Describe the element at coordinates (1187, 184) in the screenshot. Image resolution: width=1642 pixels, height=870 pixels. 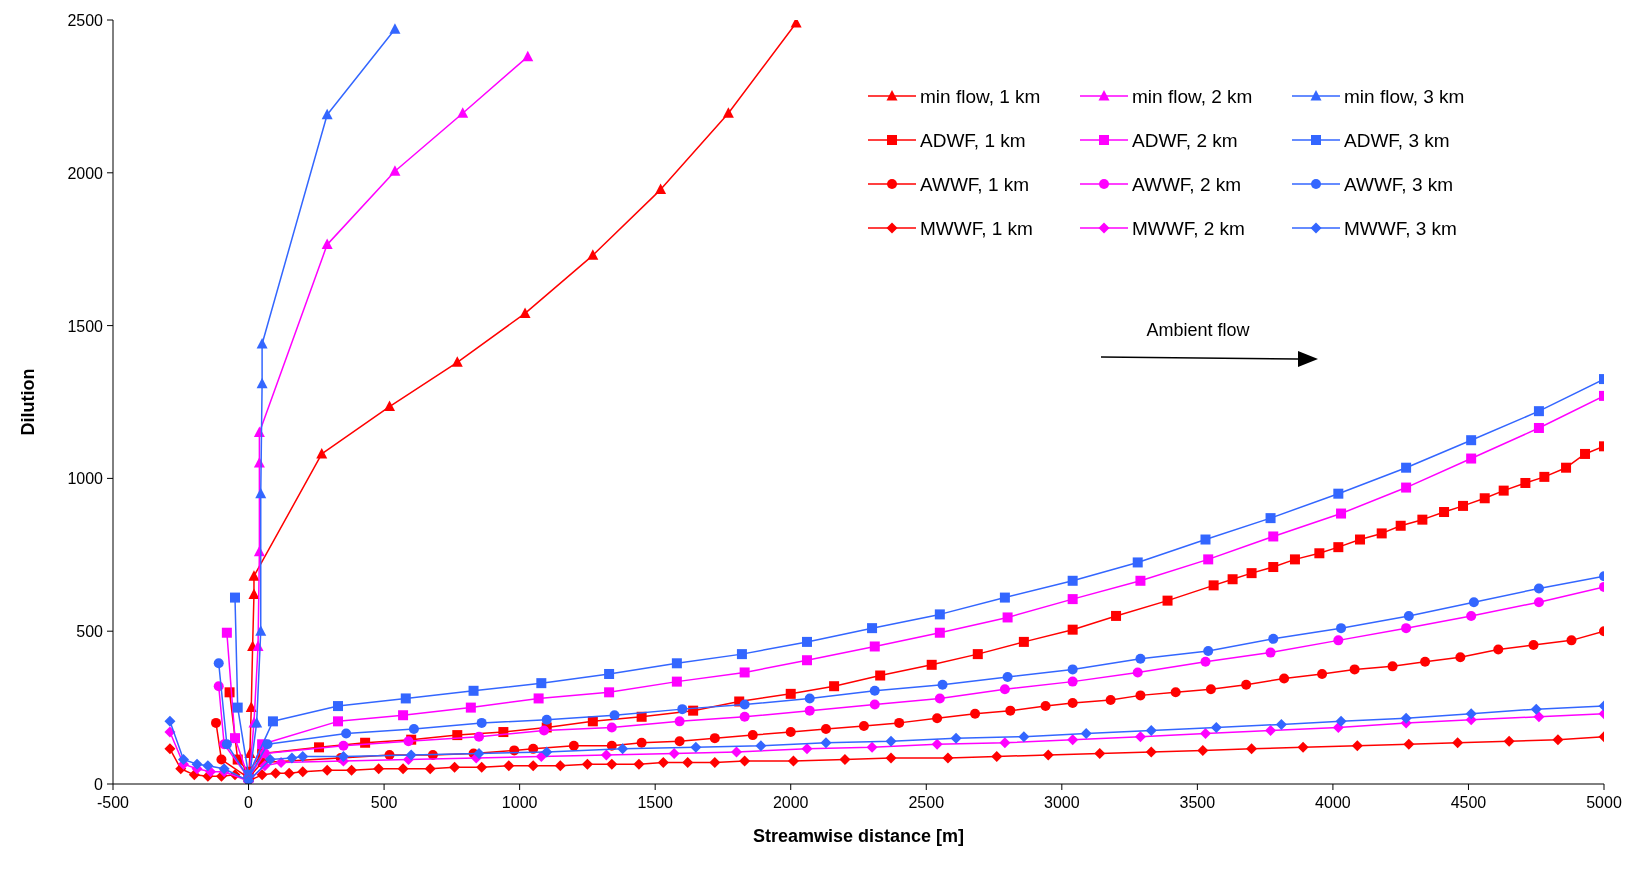
I see `legend-label: AWWF, 2 km` at that location.